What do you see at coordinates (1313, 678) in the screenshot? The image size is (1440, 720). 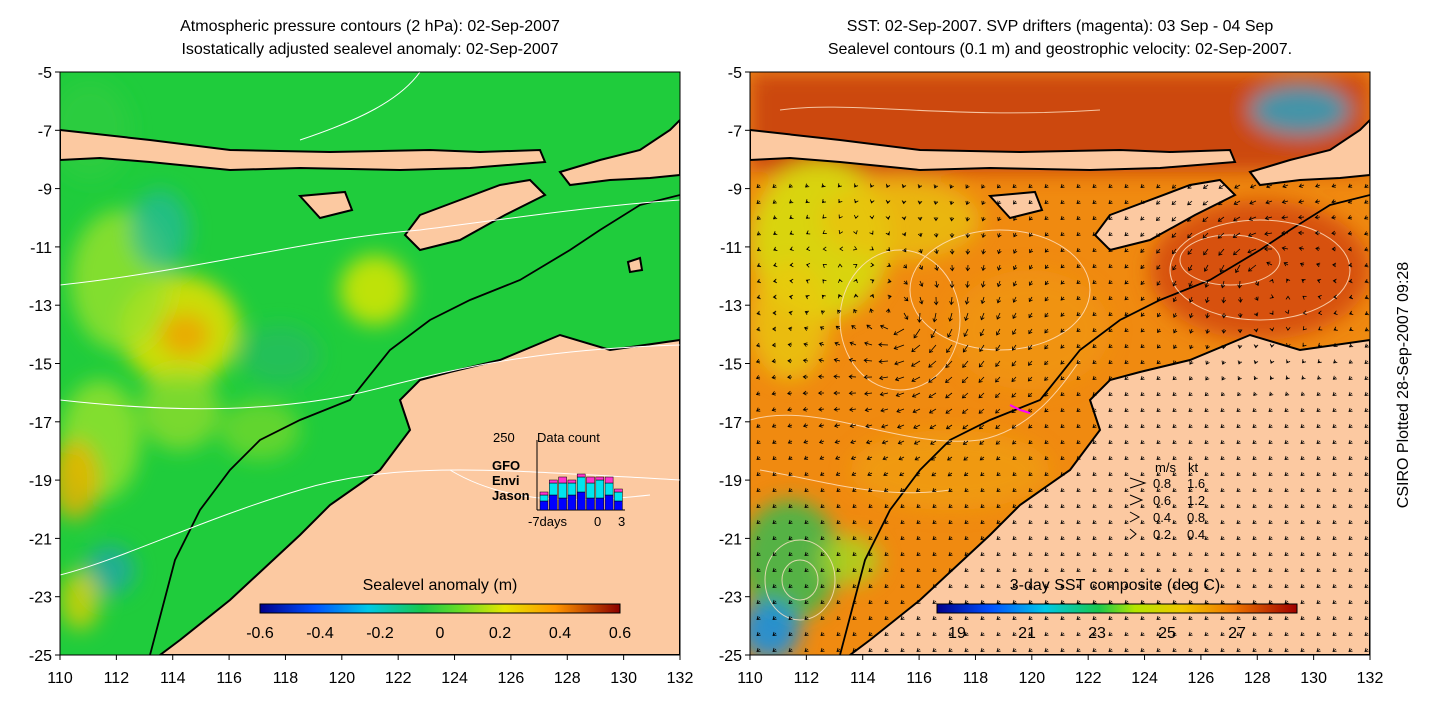 I see `right-x-tick-label: 130` at bounding box center [1313, 678].